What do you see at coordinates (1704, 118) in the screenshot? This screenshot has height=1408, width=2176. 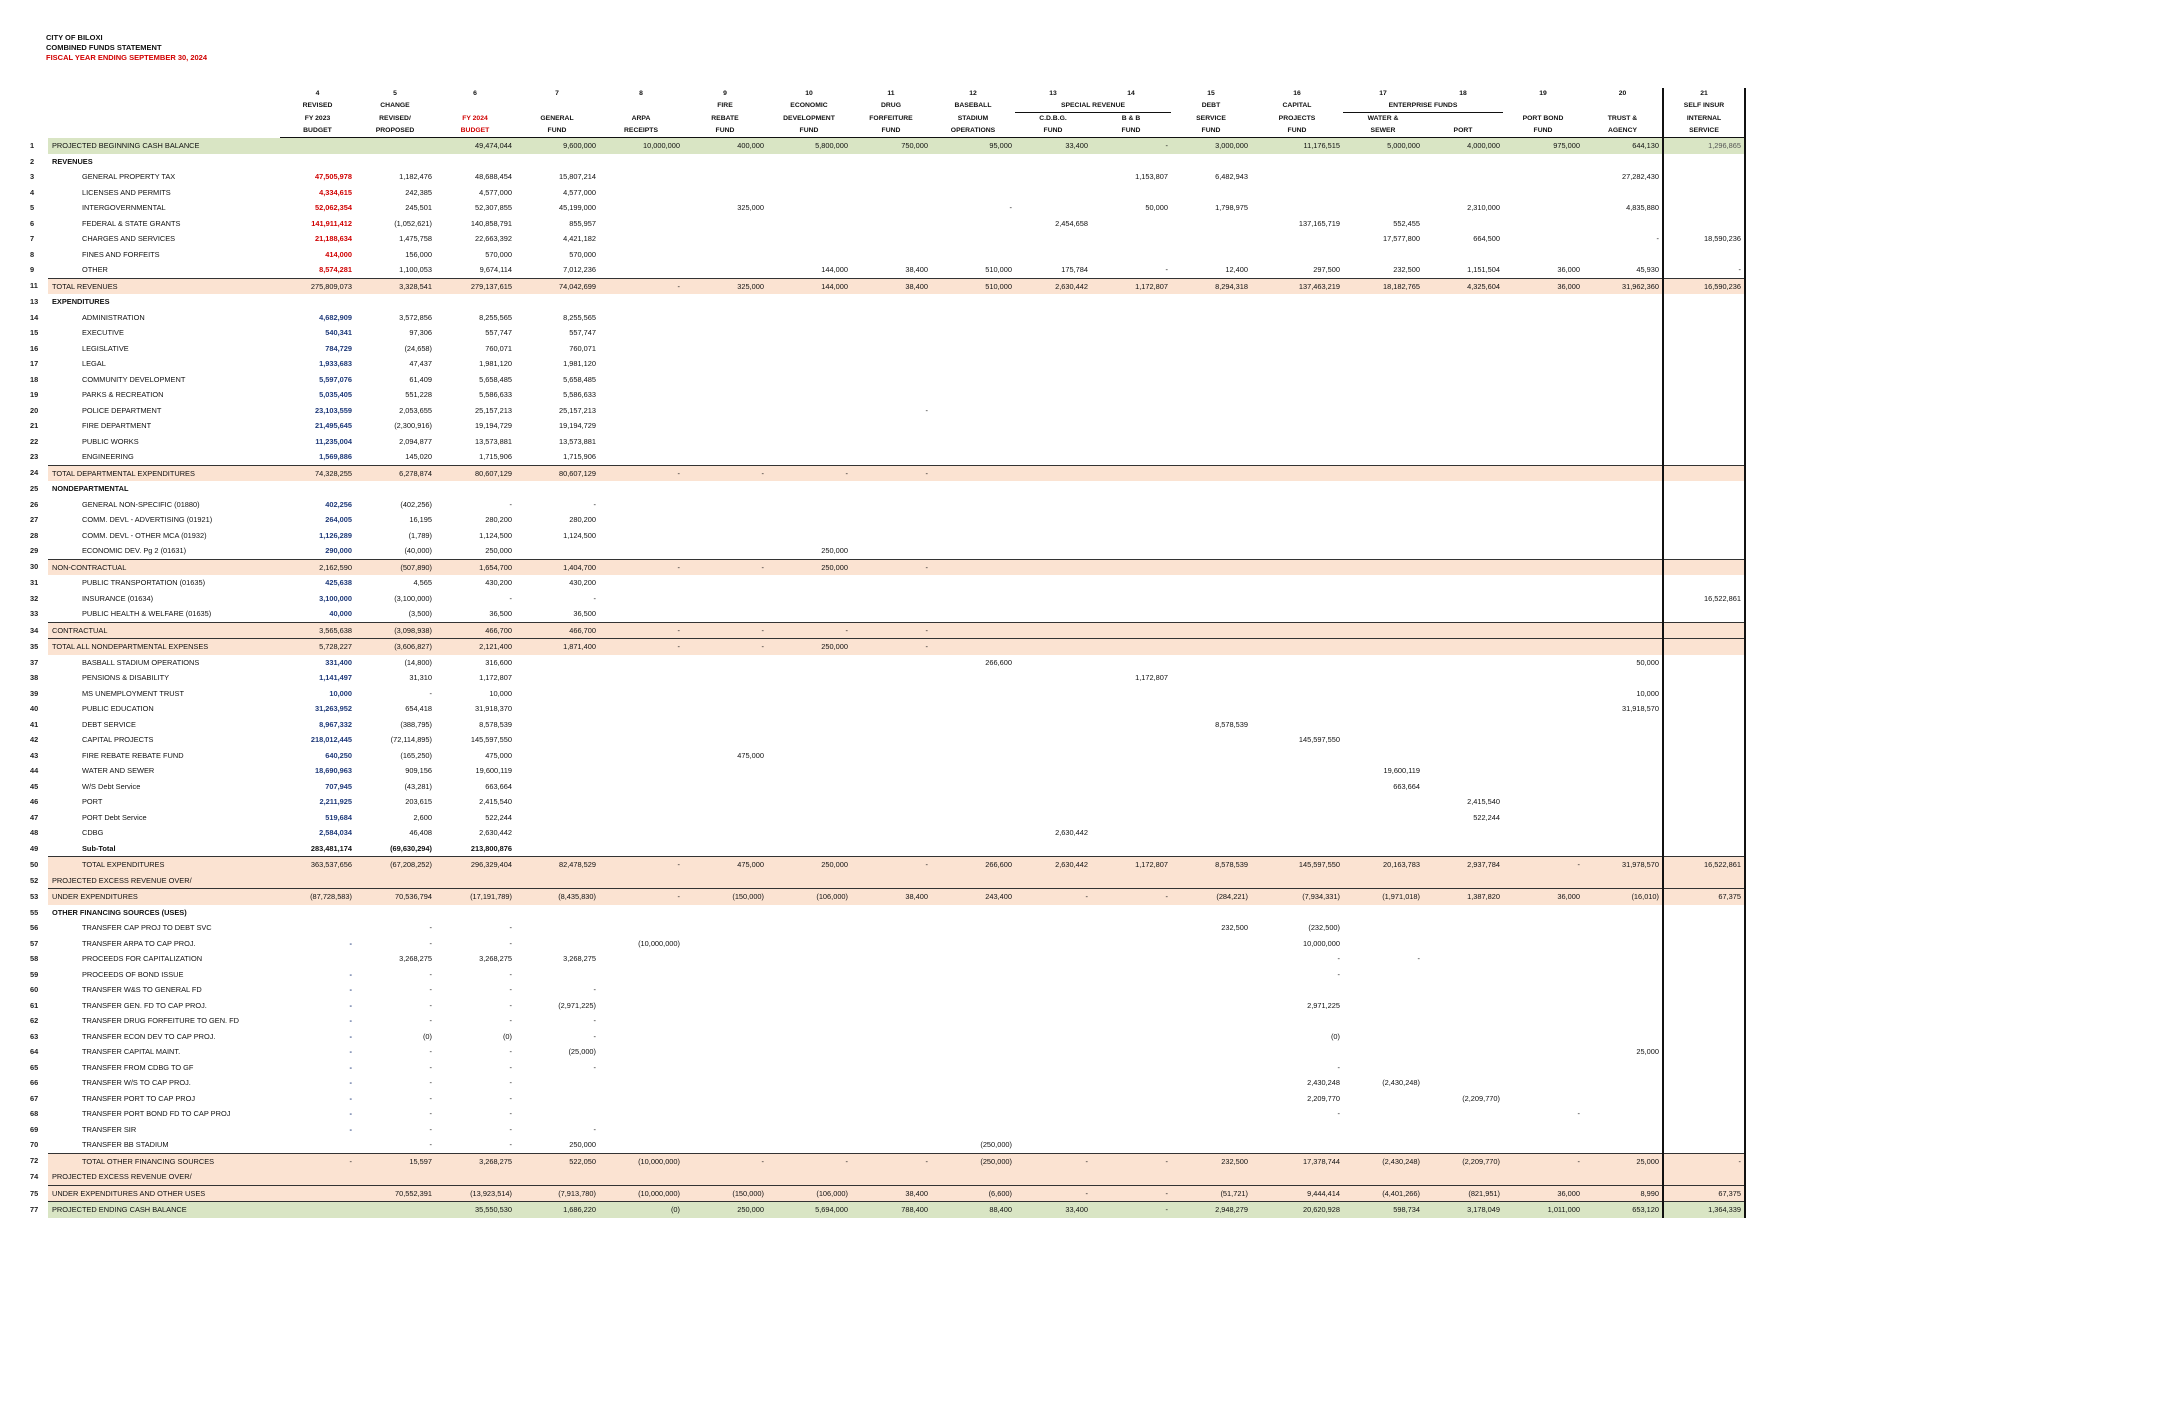 I see `column-header: INTERNAL` at bounding box center [1704, 118].